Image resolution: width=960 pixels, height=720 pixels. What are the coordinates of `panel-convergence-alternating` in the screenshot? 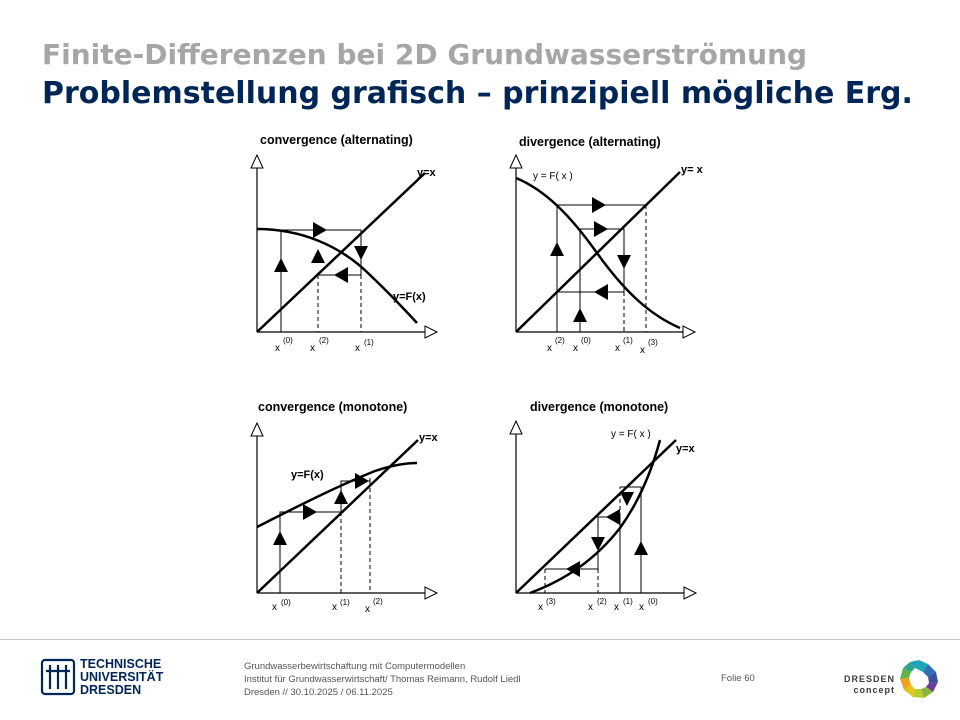 It's located at (344, 246).